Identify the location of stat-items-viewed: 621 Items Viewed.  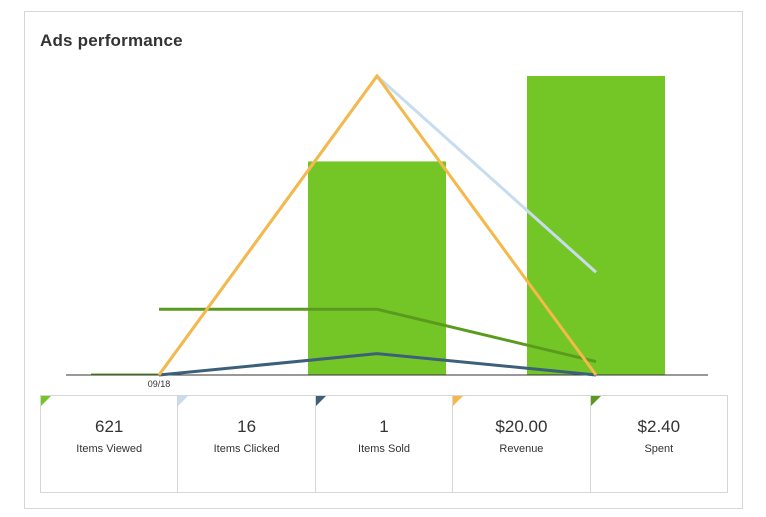
(110, 444).